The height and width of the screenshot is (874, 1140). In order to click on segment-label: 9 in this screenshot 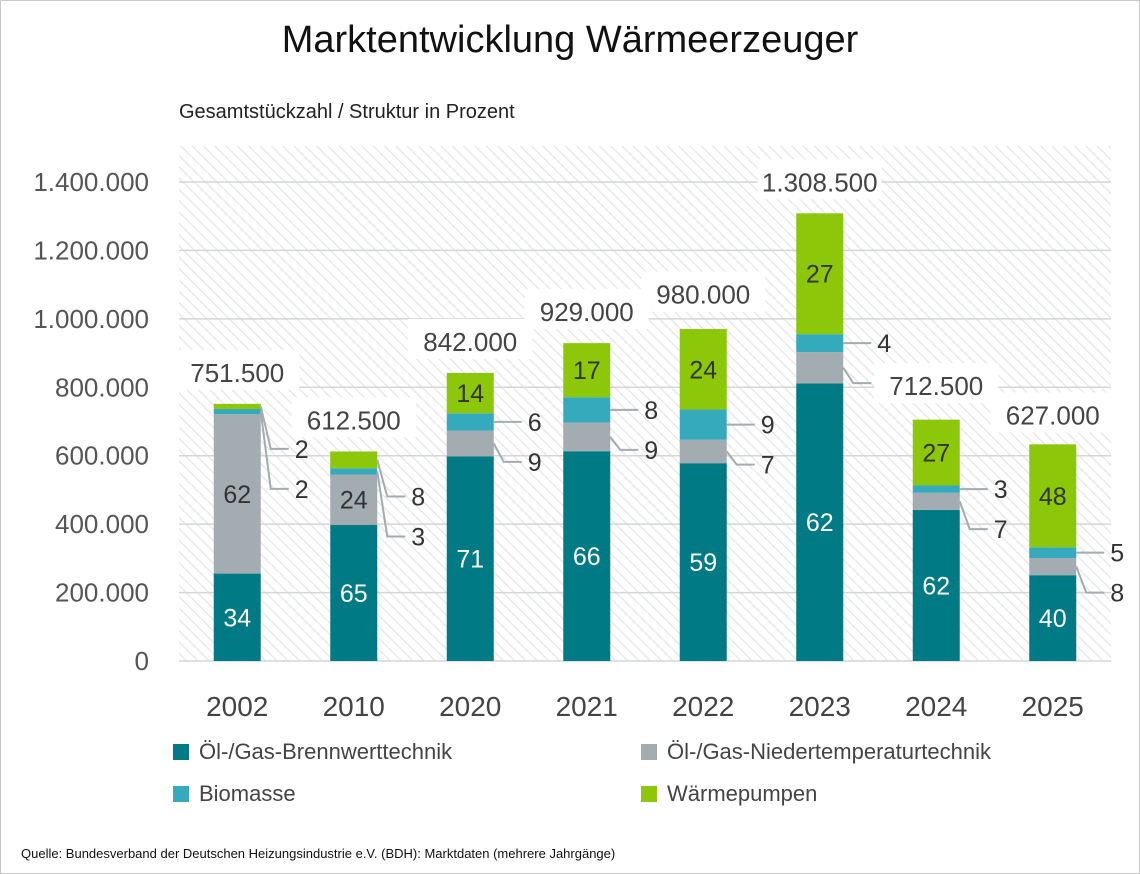, I will do `click(768, 426)`.